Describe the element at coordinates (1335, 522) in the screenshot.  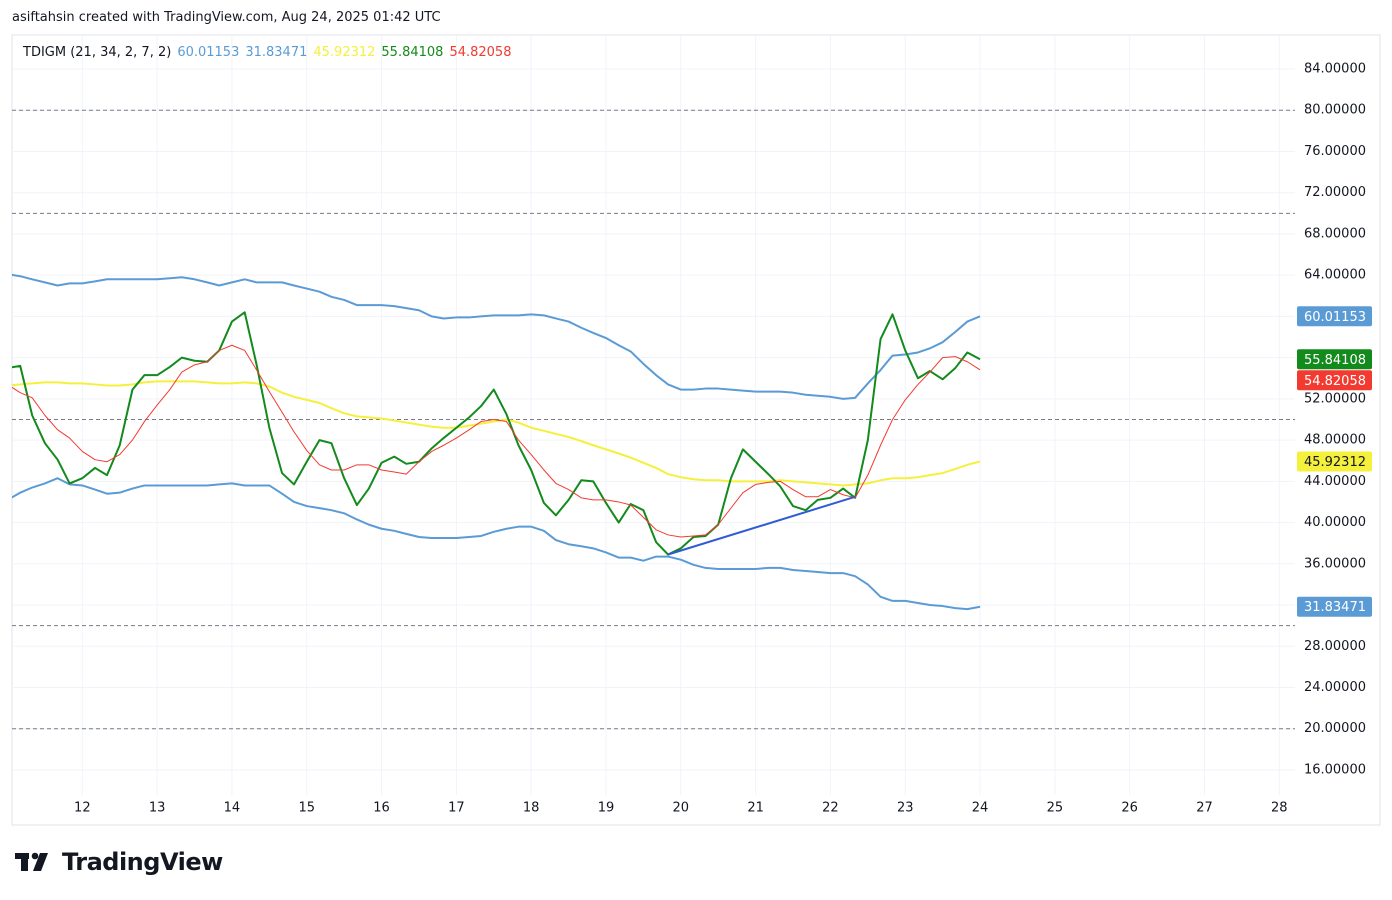
I see `y-tick-label: 40.00000` at that location.